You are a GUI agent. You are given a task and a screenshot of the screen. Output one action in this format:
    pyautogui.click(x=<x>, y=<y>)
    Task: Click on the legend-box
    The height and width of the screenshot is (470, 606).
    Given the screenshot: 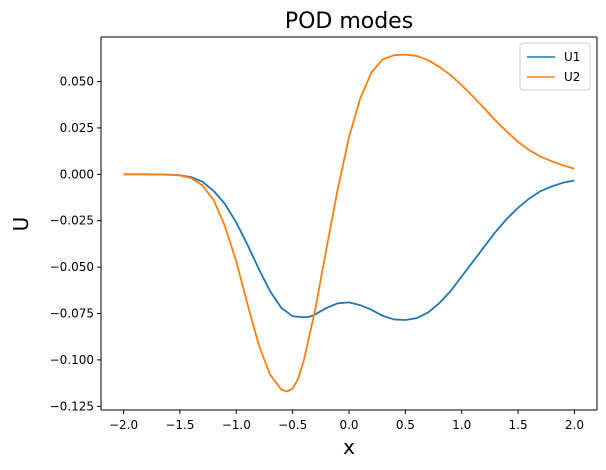 What is the action you would take?
    pyautogui.click(x=555, y=66)
    